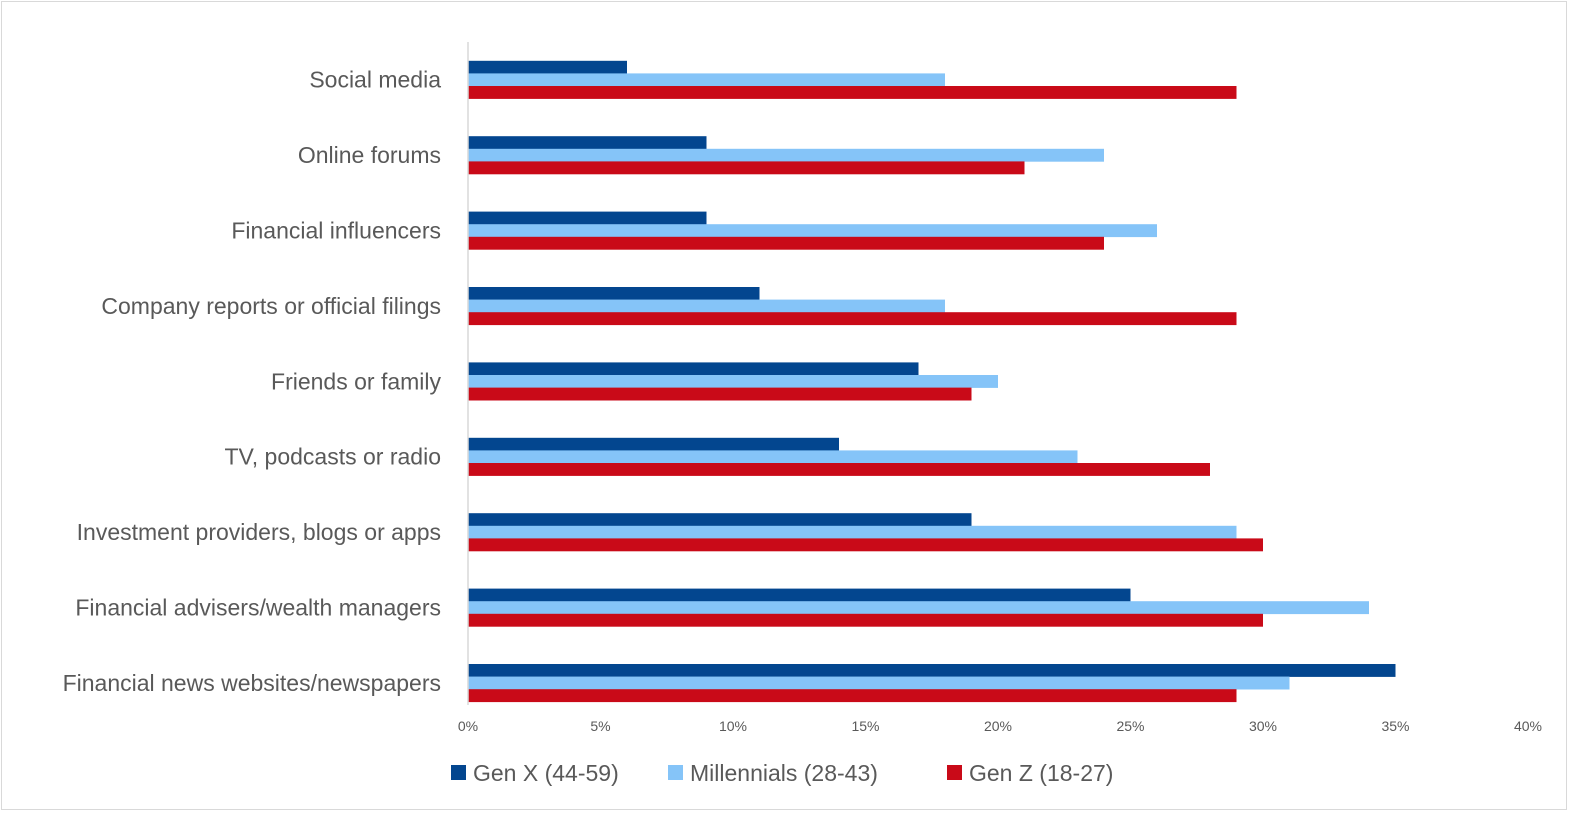  What do you see at coordinates (468, 726) in the screenshot?
I see `x-tick-label: 0%` at bounding box center [468, 726].